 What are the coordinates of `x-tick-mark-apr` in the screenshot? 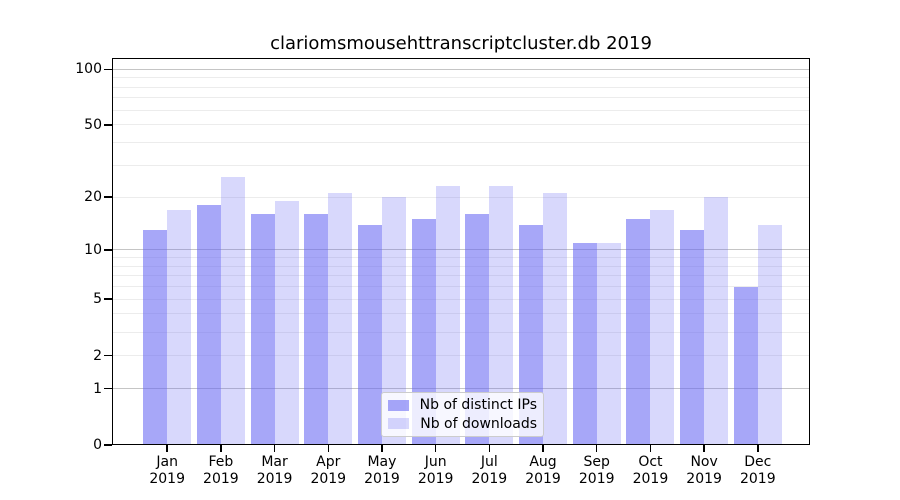 It's located at (328, 448).